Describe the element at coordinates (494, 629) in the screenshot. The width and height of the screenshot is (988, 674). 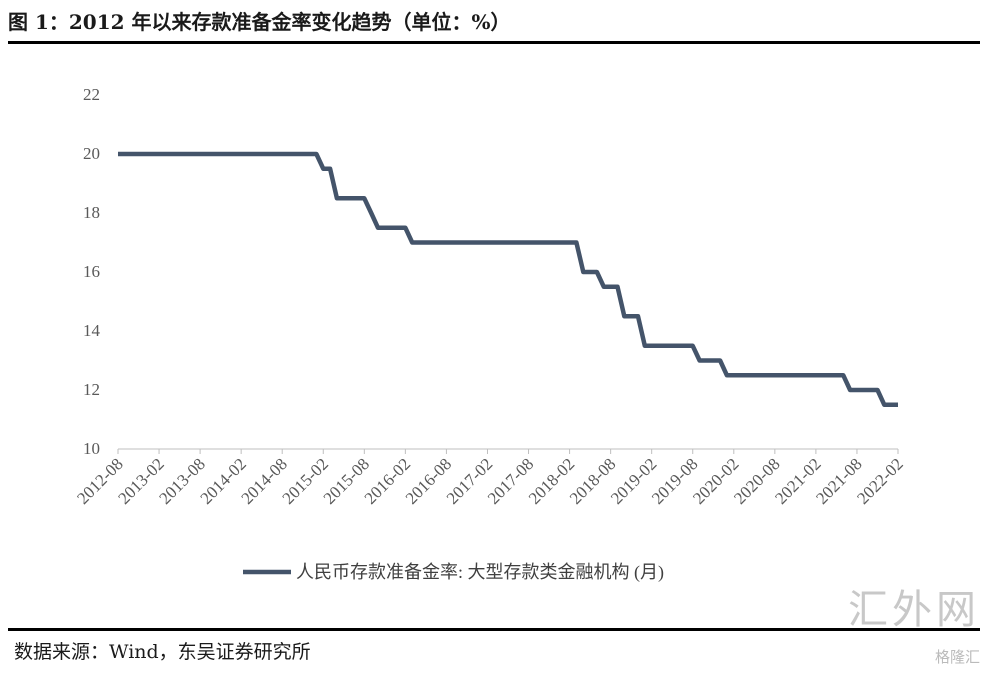
I see `bottom-rule` at that location.